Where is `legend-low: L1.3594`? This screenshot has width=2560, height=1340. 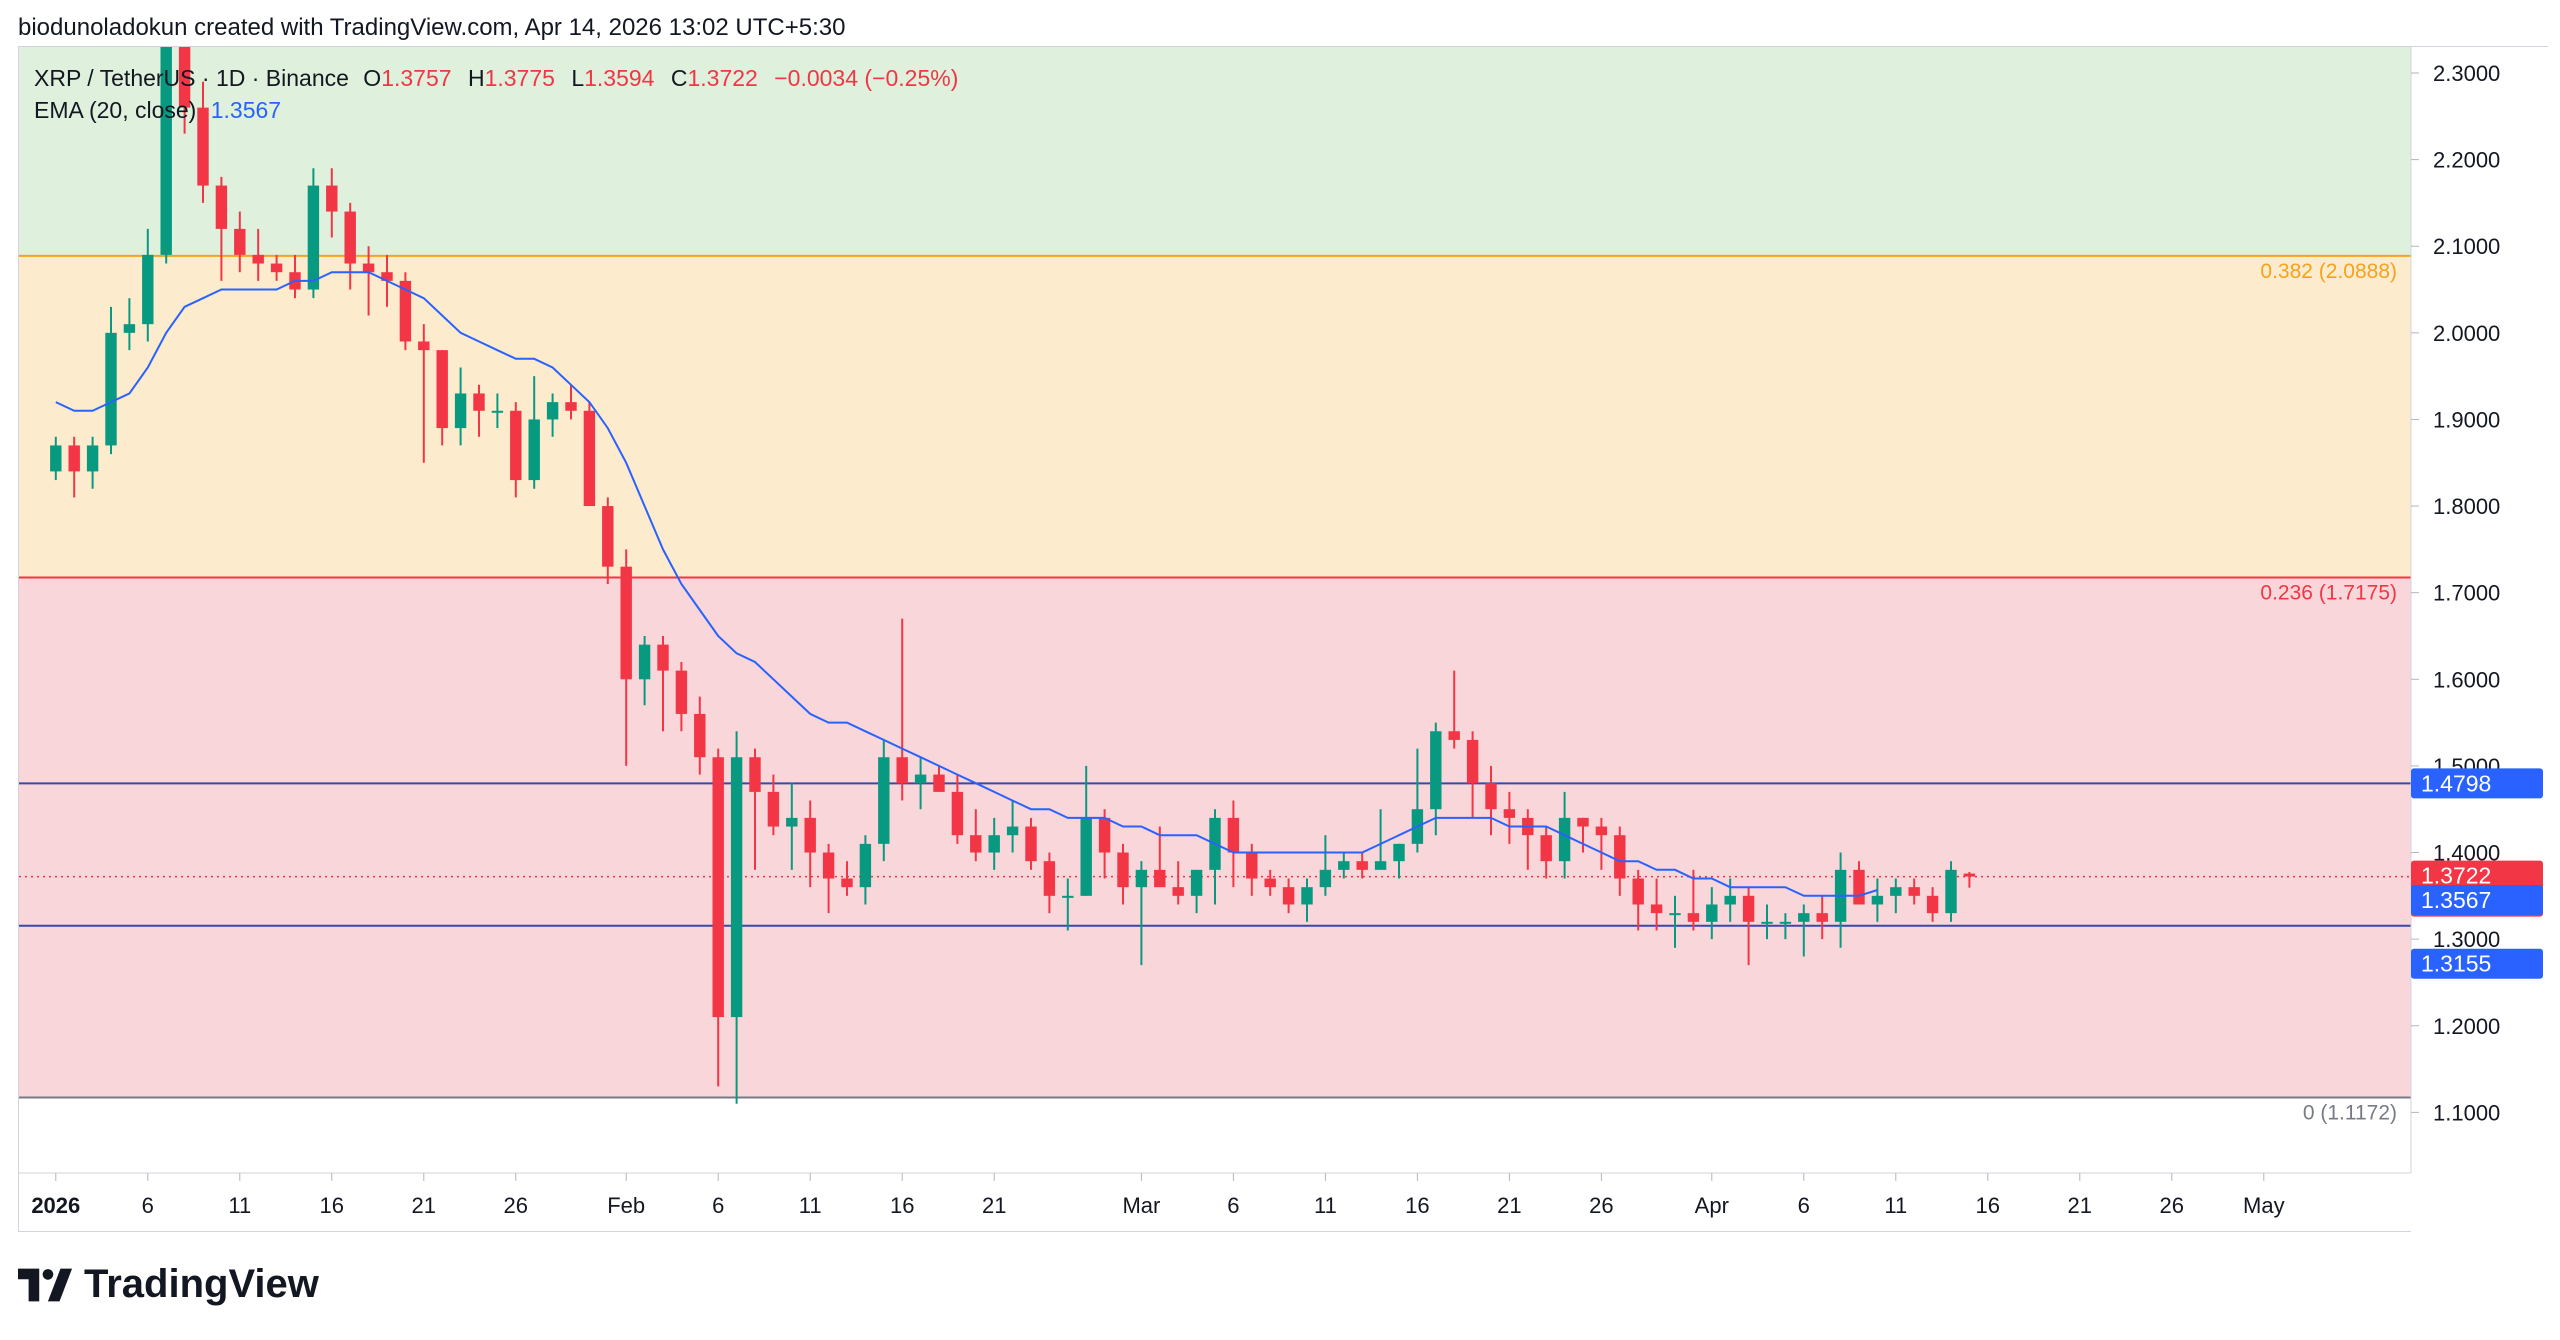 legend-low: L1.3594 is located at coordinates (612, 78).